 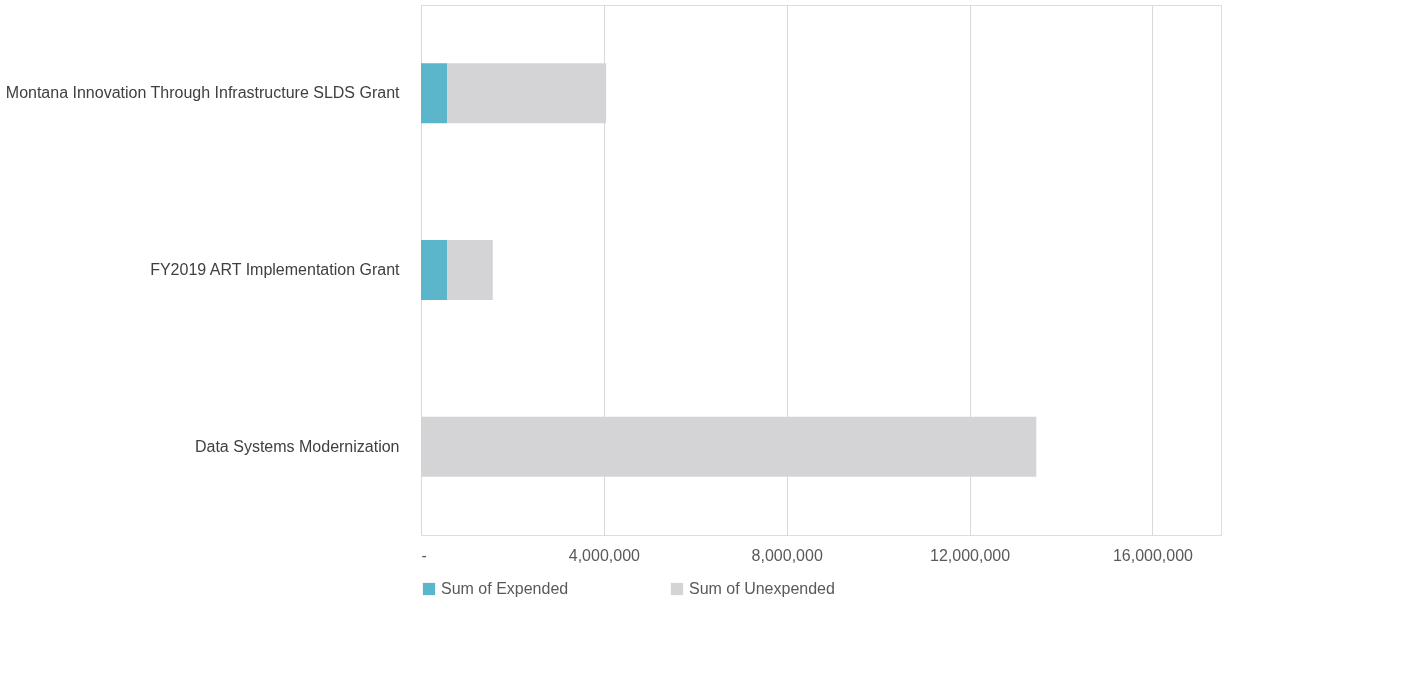 I want to click on x-tick-label: 4,000,000, so click(x=604, y=555).